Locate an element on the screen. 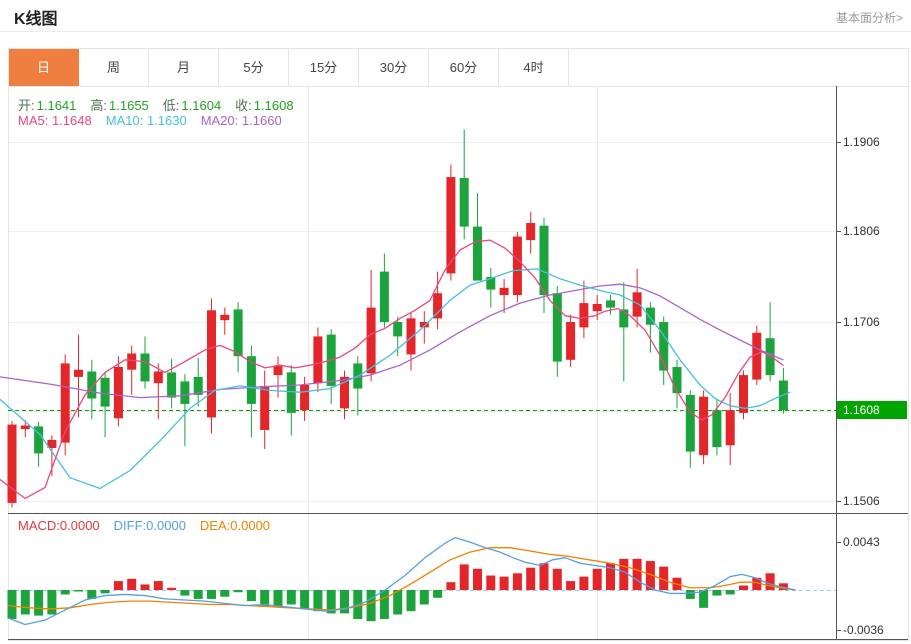 Image resolution: width=911 pixels, height=644 pixels. title-divider is located at coordinates (455, 31).